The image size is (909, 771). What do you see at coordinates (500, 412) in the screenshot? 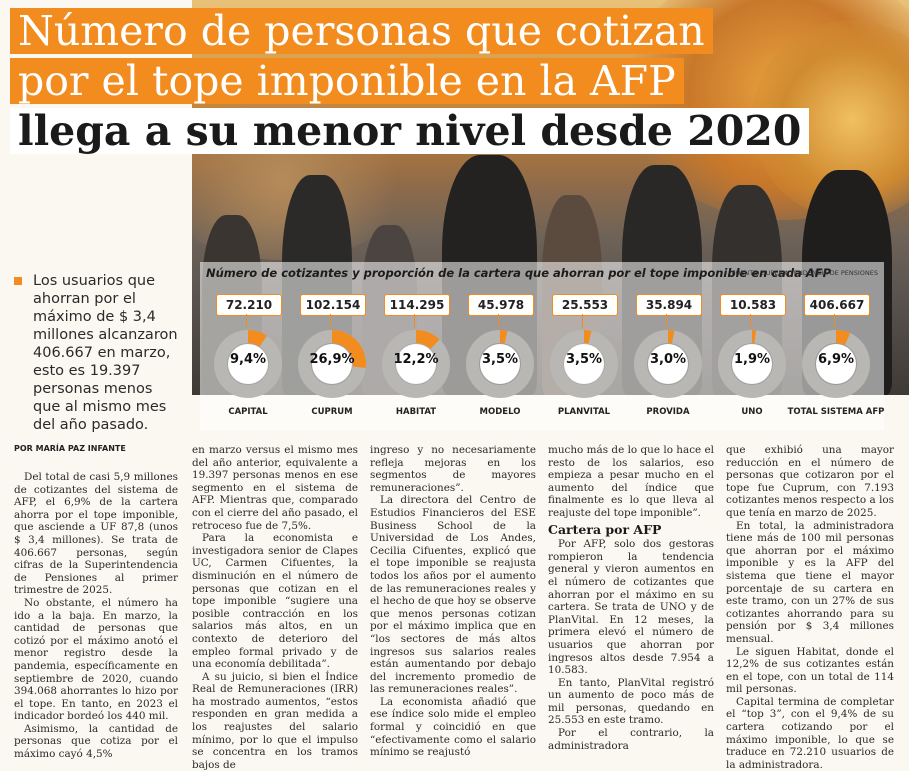
I see `afp-name-label: MODELO` at bounding box center [500, 412].